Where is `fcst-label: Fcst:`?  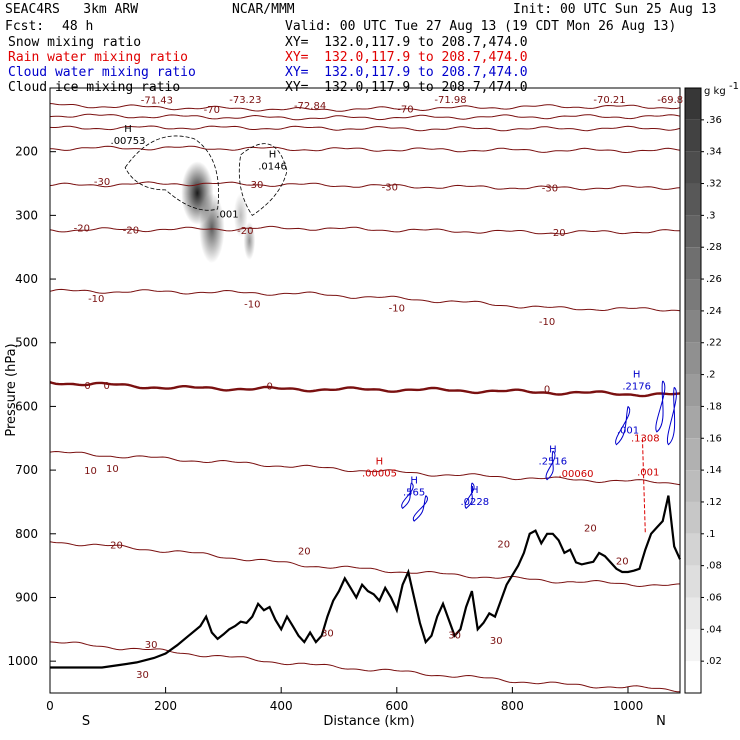
fcst-label: Fcst: is located at coordinates (25, 26).